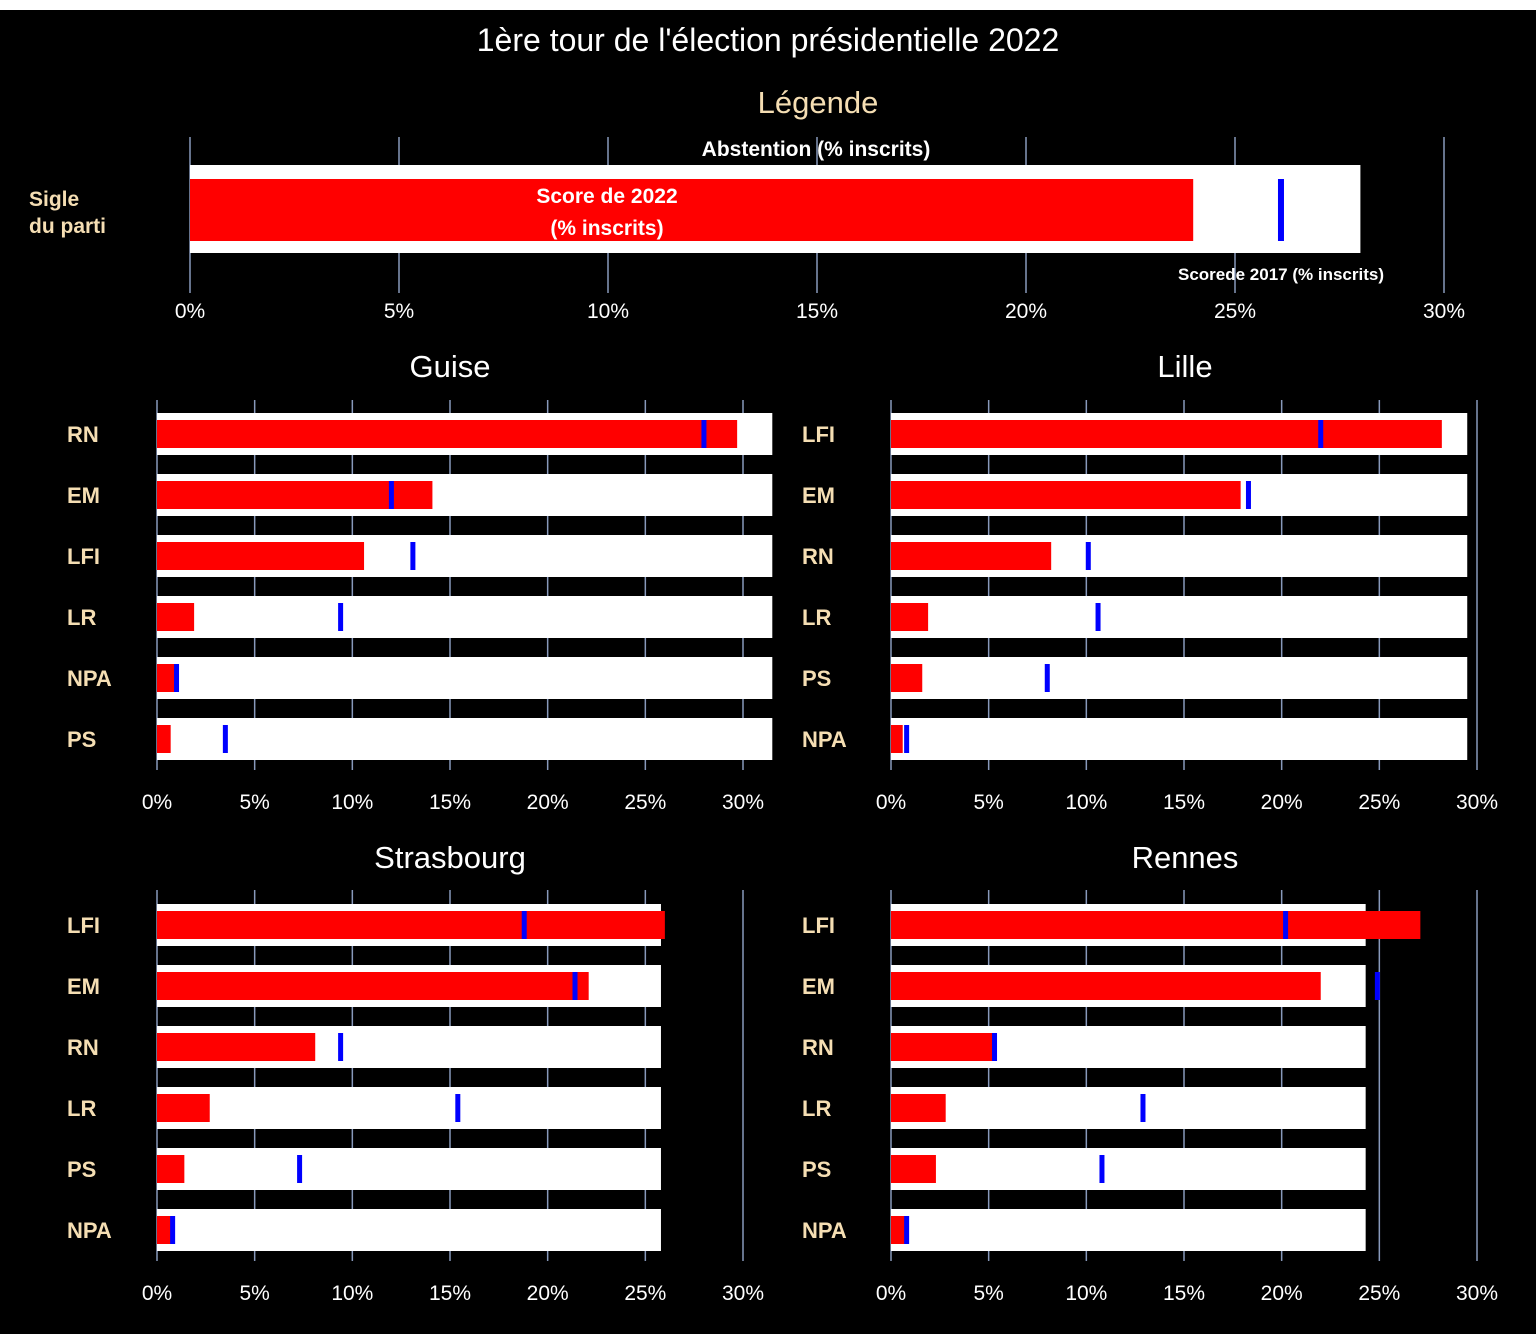  What do you see at coordinates (1444, 311) in the screenshot?
I see `legend-tick-label: 30%` at bounding box center [1444, 311].